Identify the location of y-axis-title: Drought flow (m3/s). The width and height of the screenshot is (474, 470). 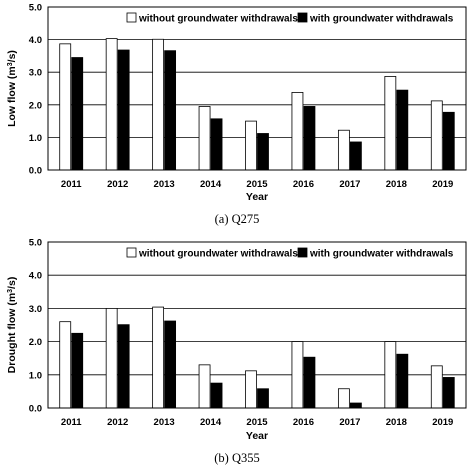
(12, 325).